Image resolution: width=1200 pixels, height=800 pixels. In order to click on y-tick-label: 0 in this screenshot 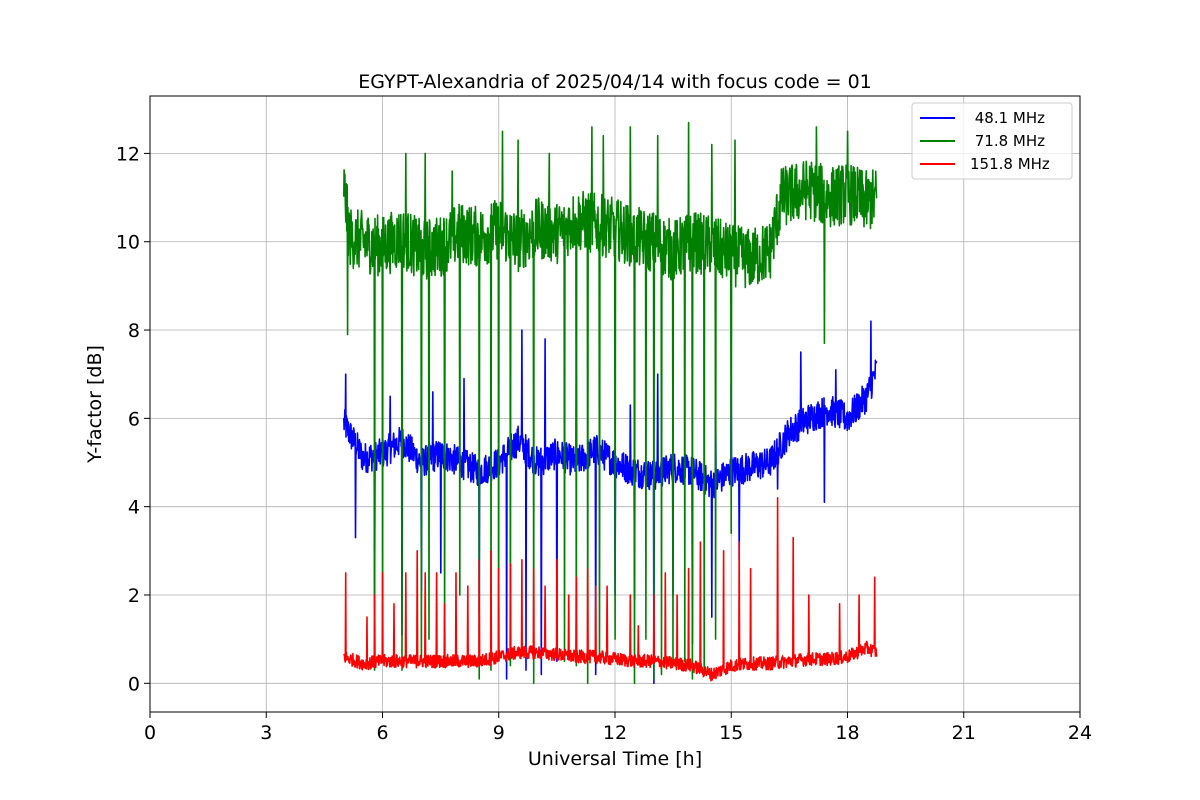, I will do `click(134, 684)`.